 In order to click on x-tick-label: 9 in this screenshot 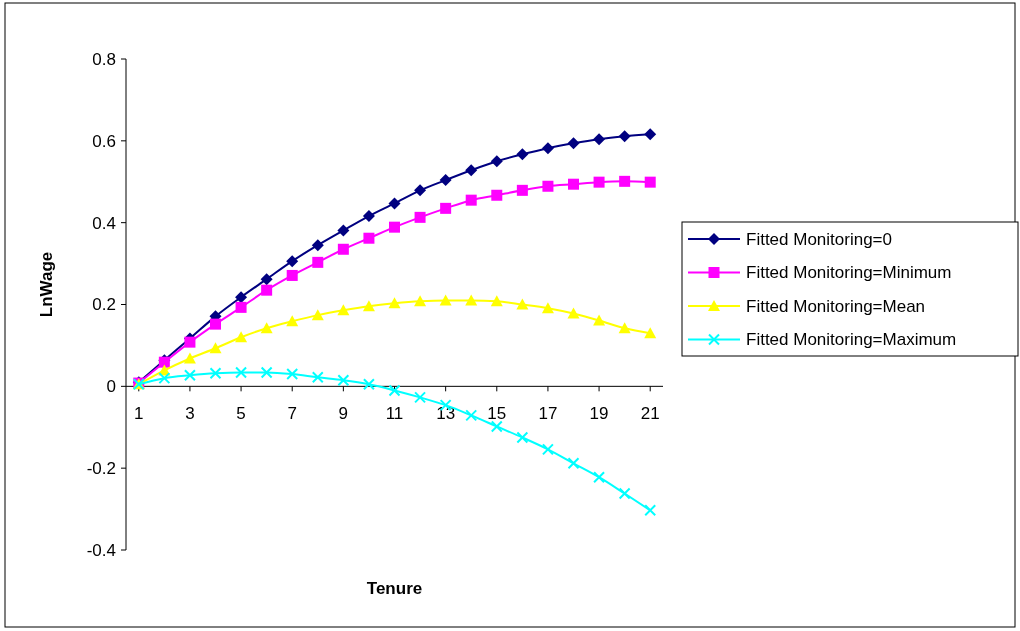, I will do `click(343, 414)`.